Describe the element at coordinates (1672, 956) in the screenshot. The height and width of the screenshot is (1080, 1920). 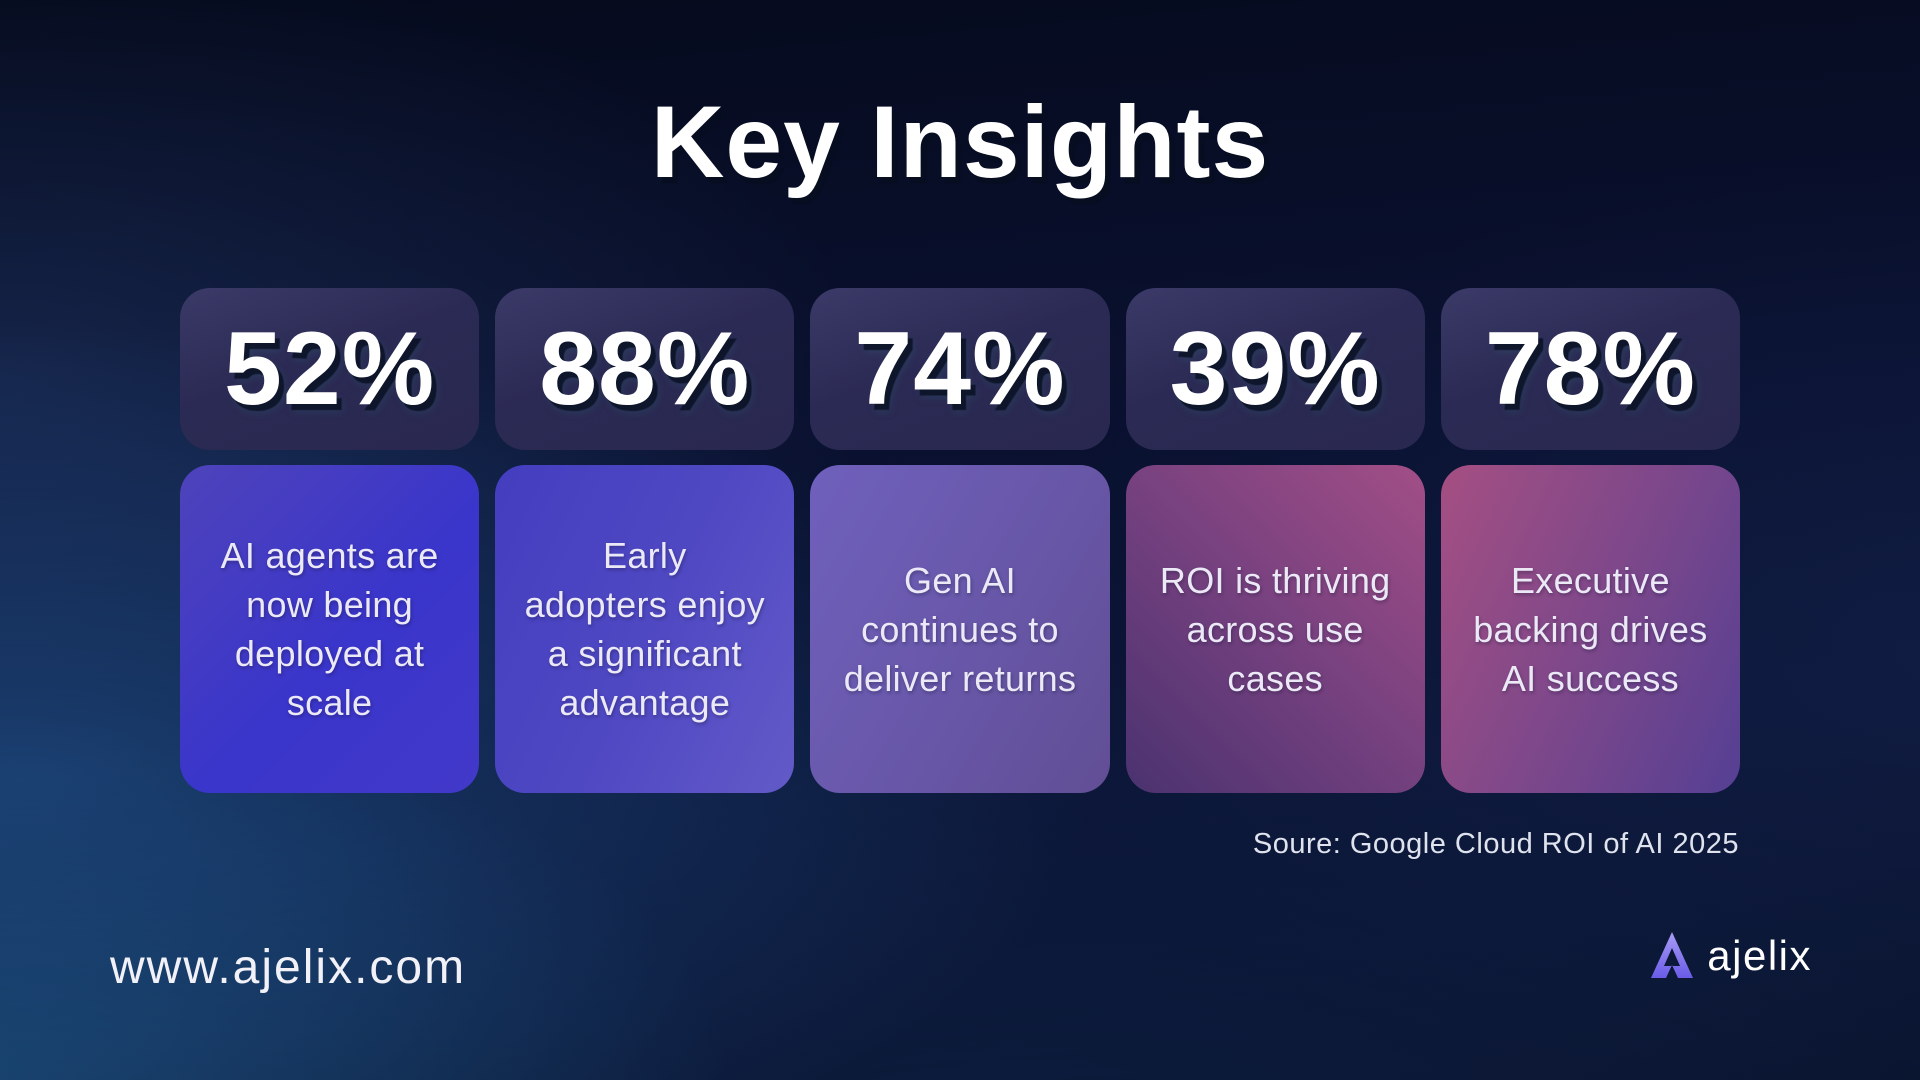
I see `ajelix-triangle-logo-icon` at that location.